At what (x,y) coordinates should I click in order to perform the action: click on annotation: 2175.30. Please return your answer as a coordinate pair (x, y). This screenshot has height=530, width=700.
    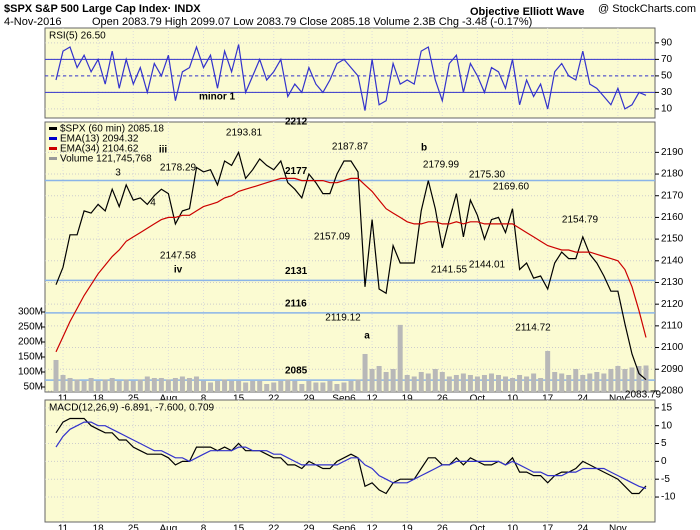
    Looking at the image, I should click on (487, 175).